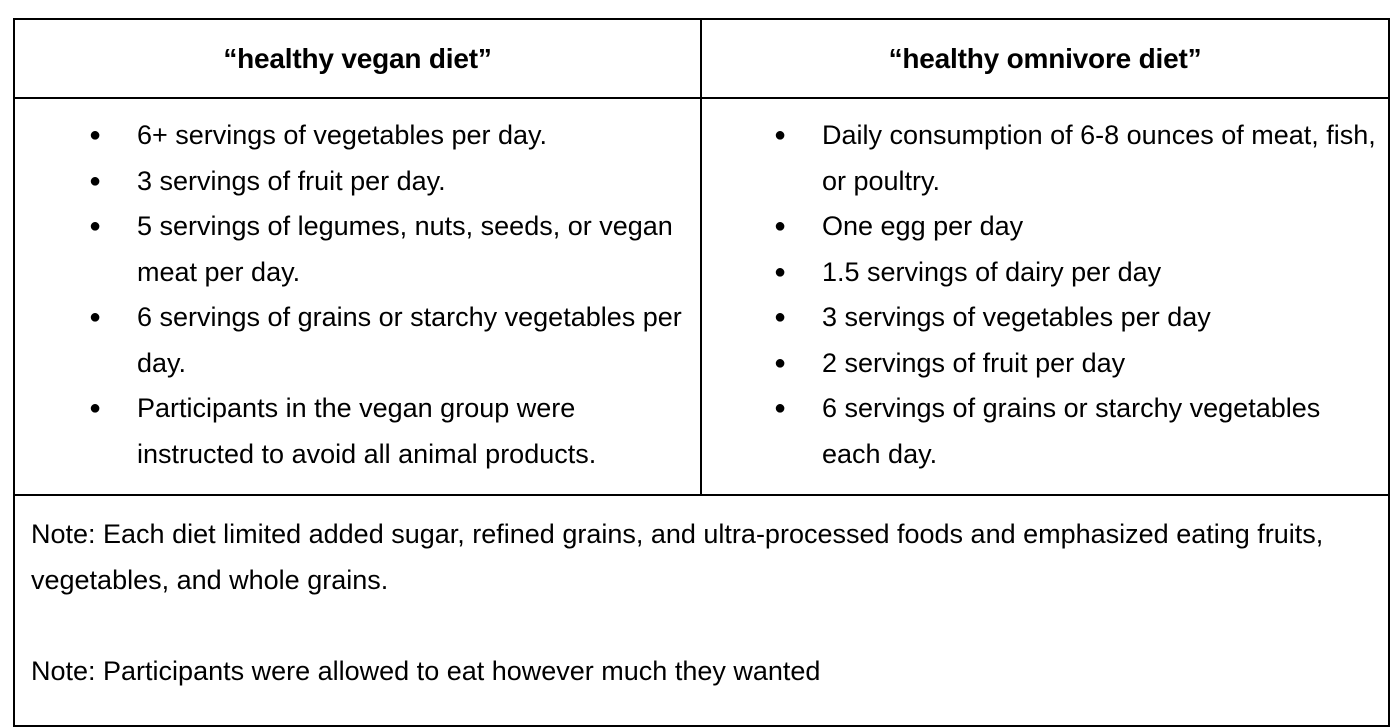  Describe the element at coordinates (342, 135) in the screenshot. I see `list-item-text: 6+ servings of vegetables per day.` at that location.